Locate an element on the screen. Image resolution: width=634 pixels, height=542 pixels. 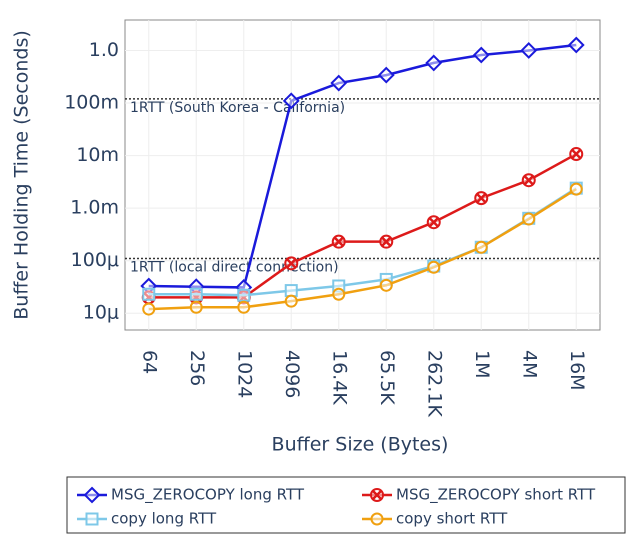
y-tick-label: 10μ is located at coordinates (101, 313).